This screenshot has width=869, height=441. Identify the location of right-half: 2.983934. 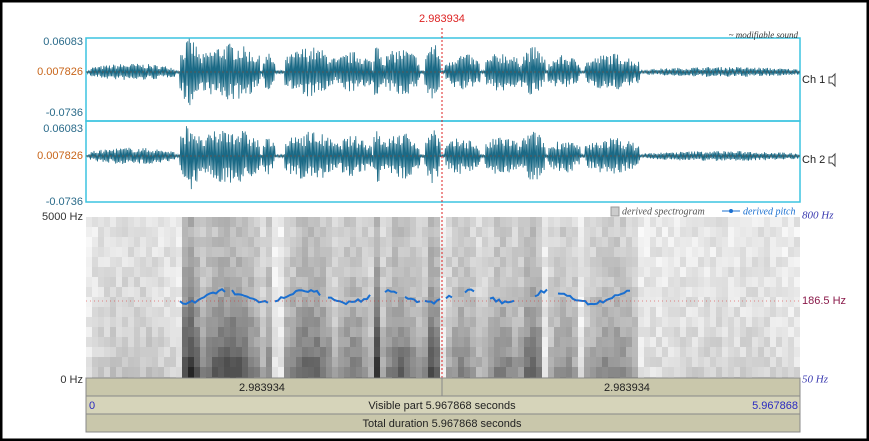
(627, 388).